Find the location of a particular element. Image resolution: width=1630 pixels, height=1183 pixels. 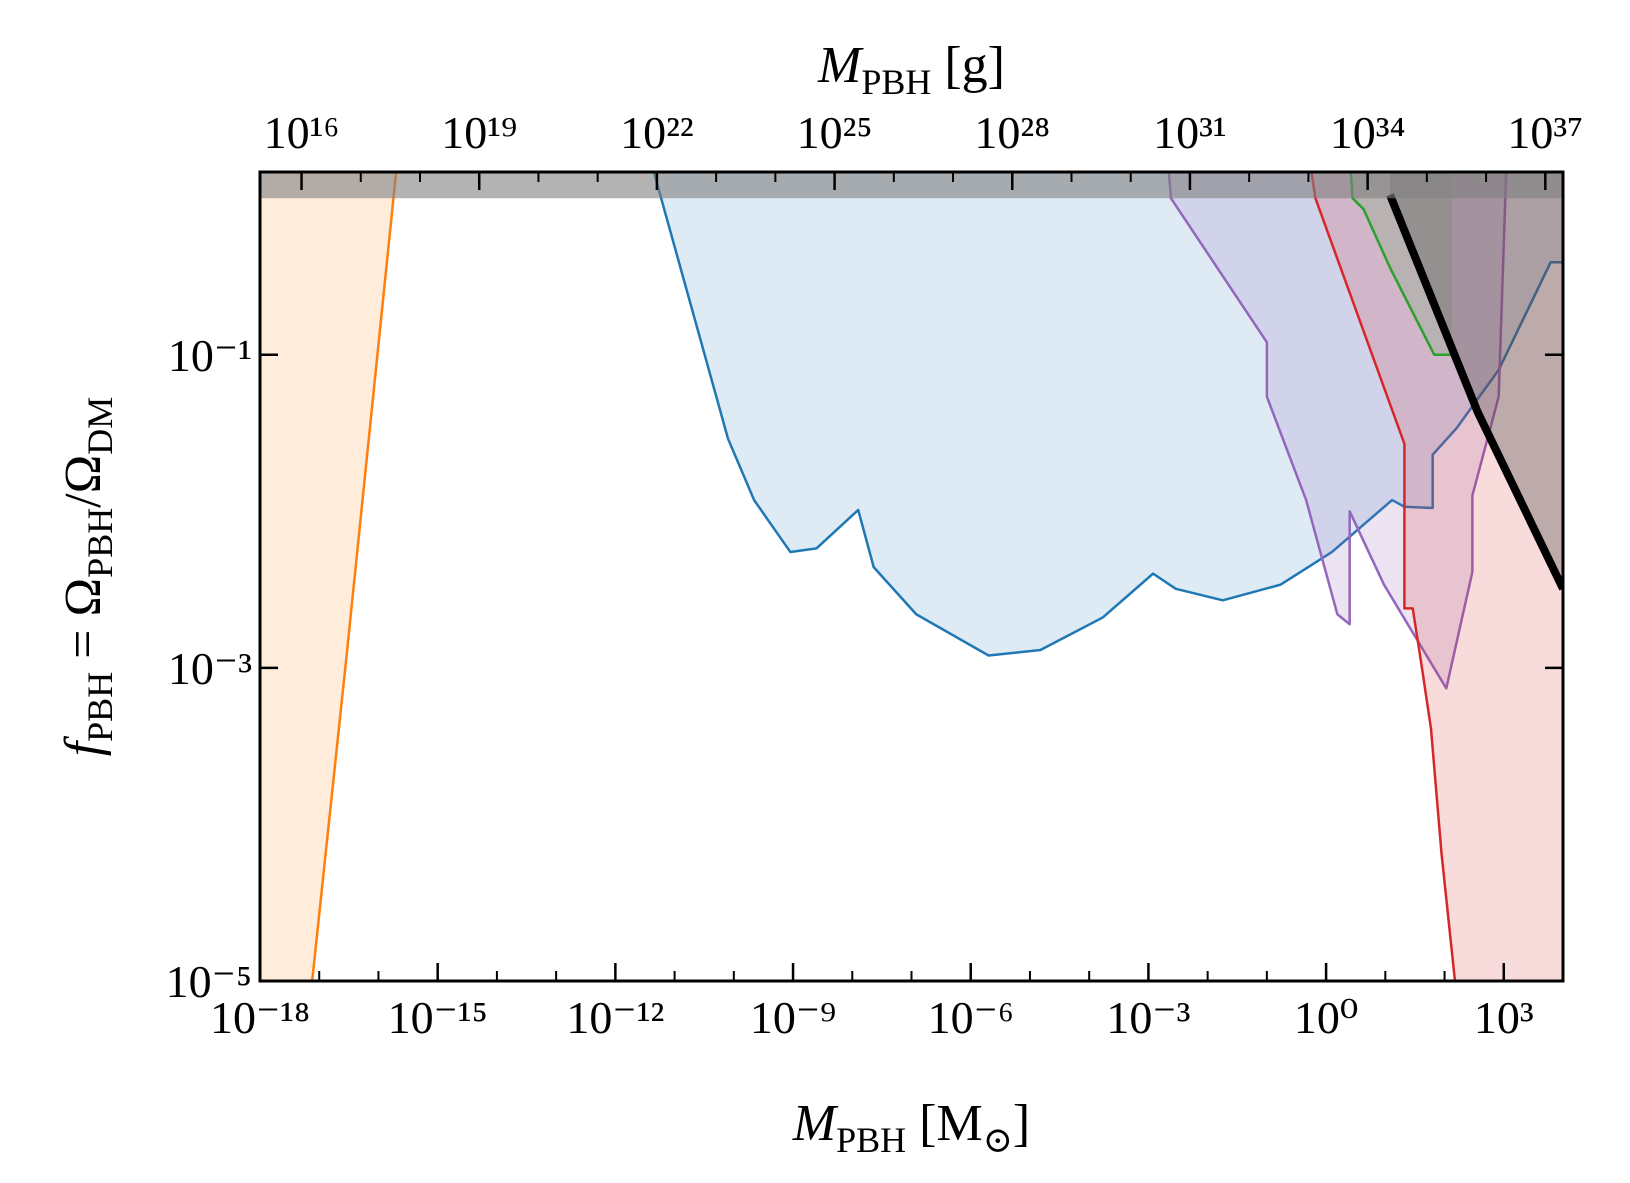

y-axis-label: fPBH = ΩPBH/ΩDM is located at coordinates (87, 577).